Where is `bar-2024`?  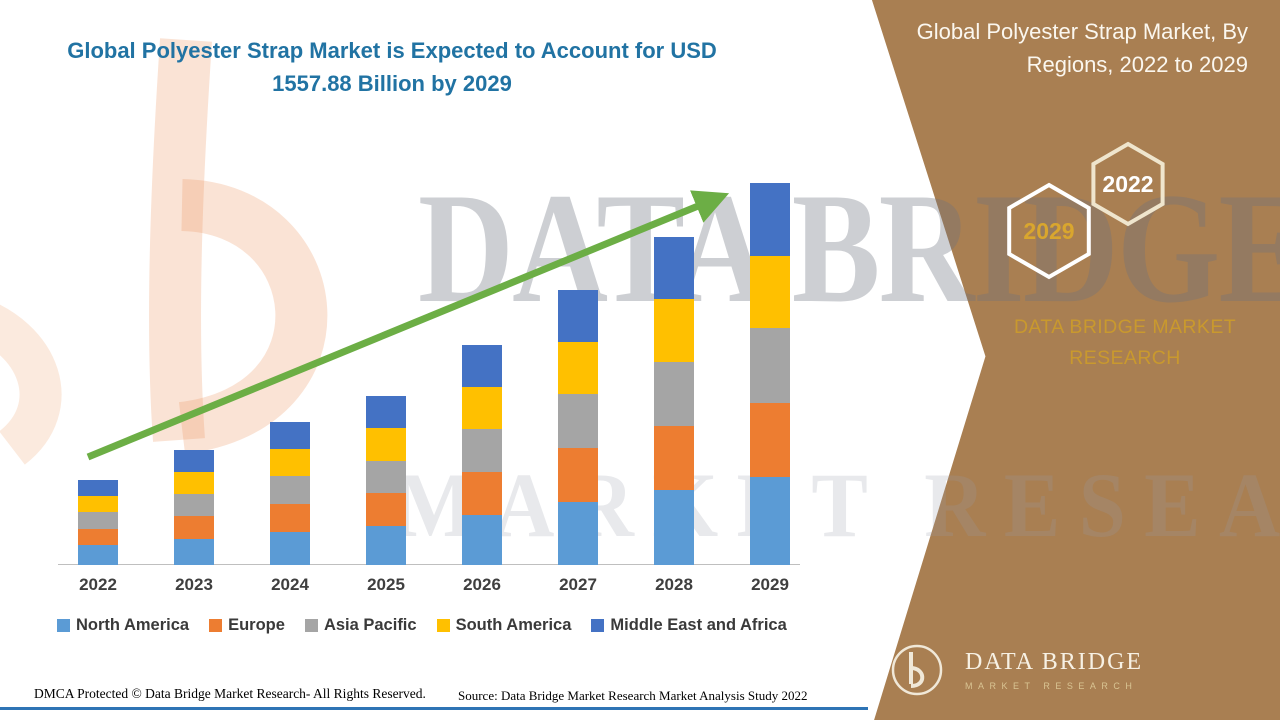
bar-2024 is located at coordinates (290, 493).